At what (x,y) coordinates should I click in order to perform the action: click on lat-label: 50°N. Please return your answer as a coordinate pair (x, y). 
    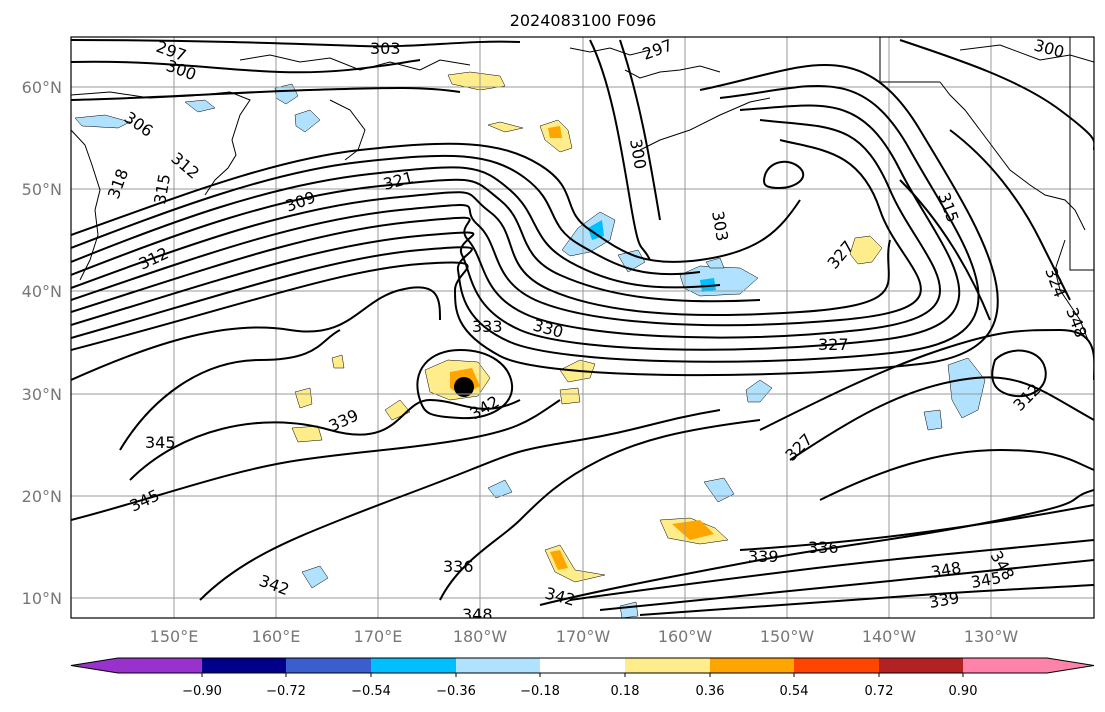
    Looking at the image, I should click on (42, 189).